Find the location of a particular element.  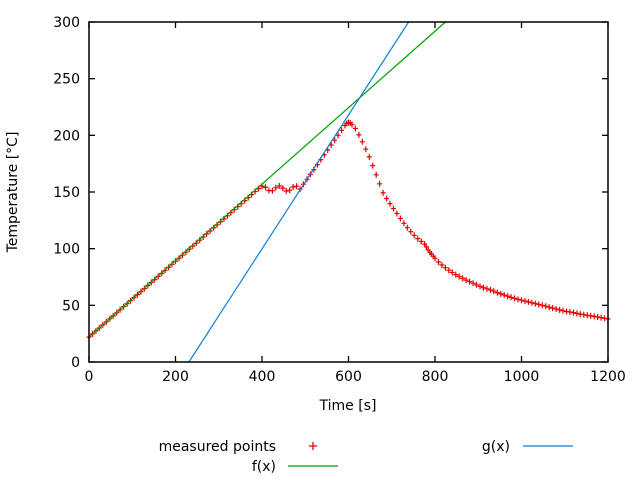

x-tick-label: 400 is located at coordinates (262, 377).